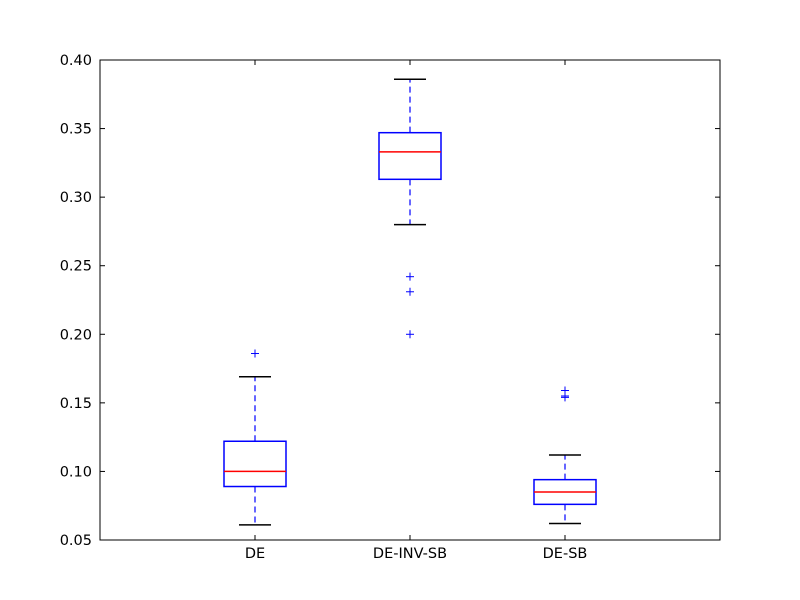  I want to click on y-tick-label: 0.30, so click(76, 198).